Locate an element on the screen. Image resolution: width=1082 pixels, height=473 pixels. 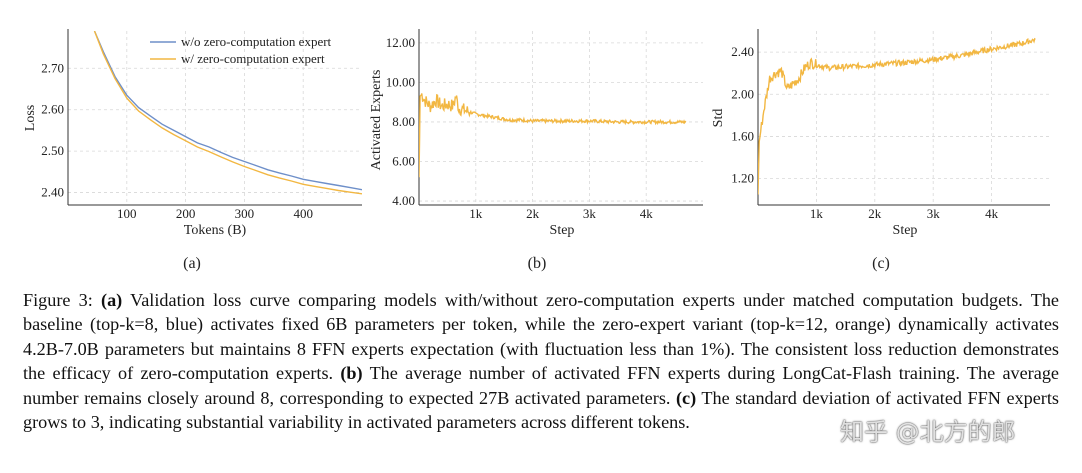
y-axis-label: Std is located at coordinates (718, 118).